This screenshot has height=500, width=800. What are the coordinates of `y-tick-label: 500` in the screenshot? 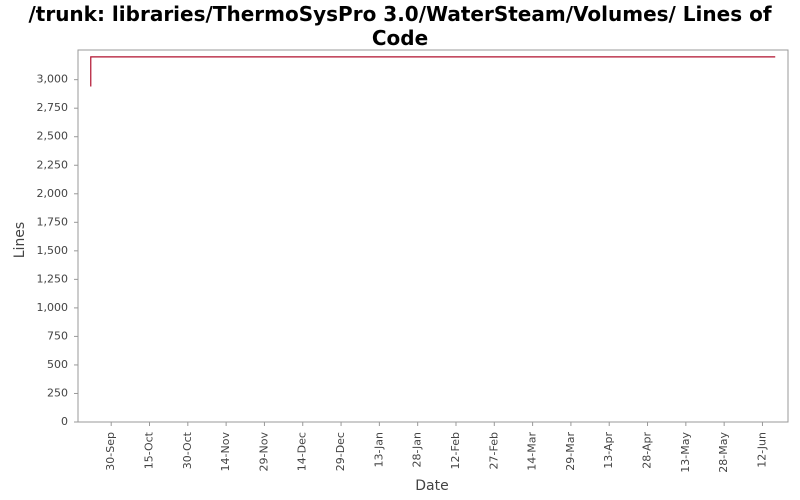 It's located at (57, 364).